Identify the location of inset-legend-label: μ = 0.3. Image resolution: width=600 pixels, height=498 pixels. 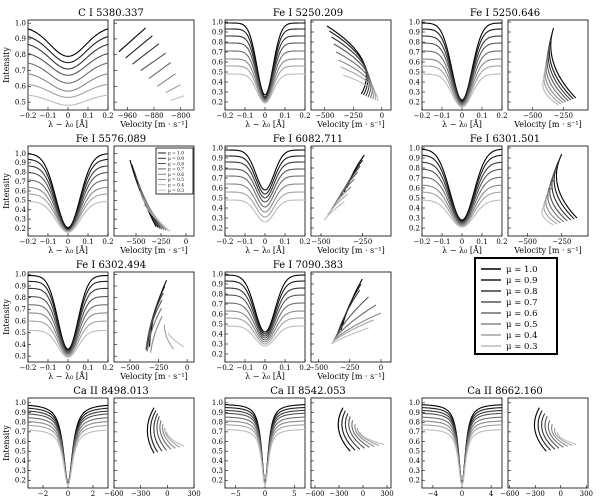
(176, 191).